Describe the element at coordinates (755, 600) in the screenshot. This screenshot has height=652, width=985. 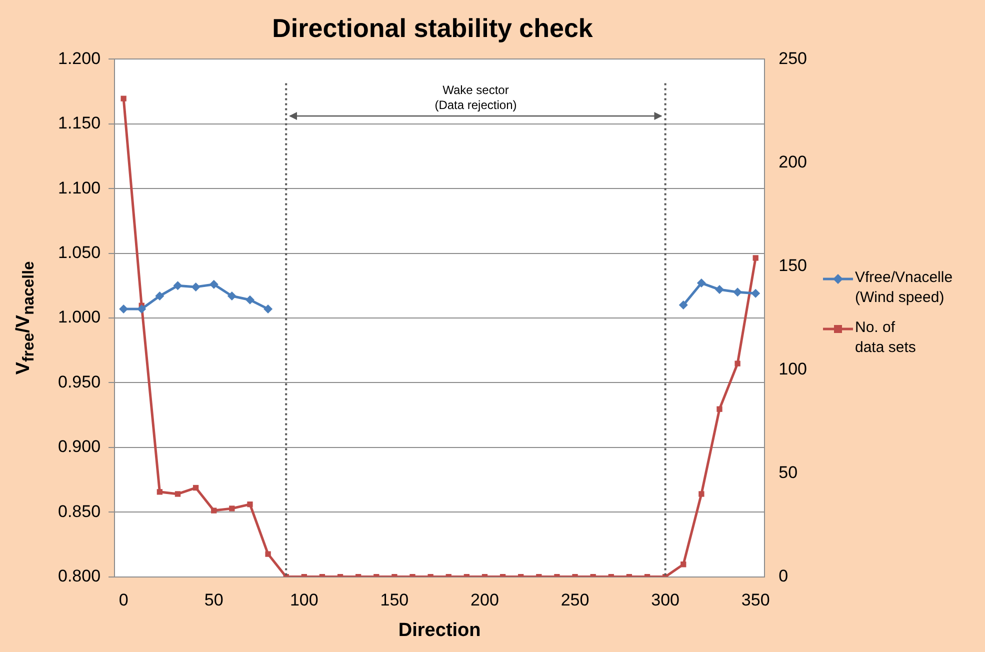
I see `x-tick-label: 350` at that location.